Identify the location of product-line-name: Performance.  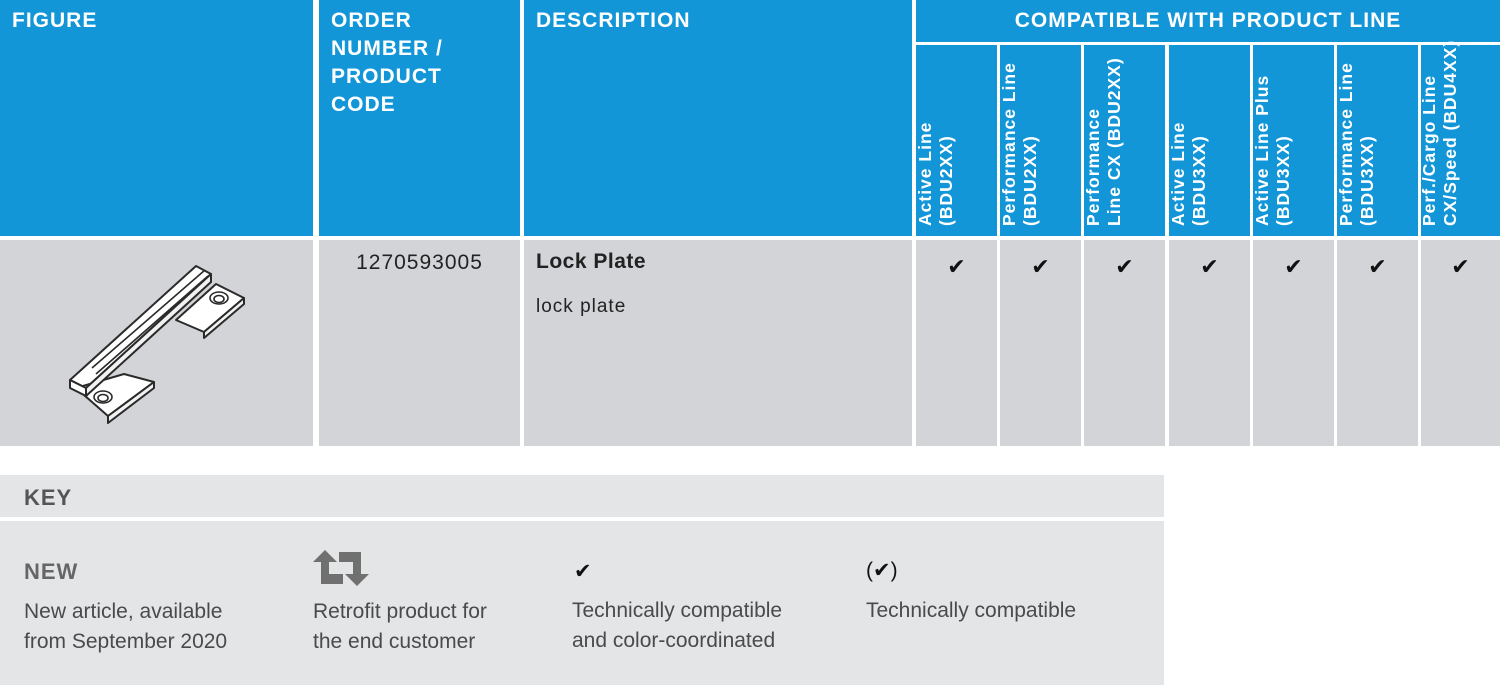
(1092, 167).